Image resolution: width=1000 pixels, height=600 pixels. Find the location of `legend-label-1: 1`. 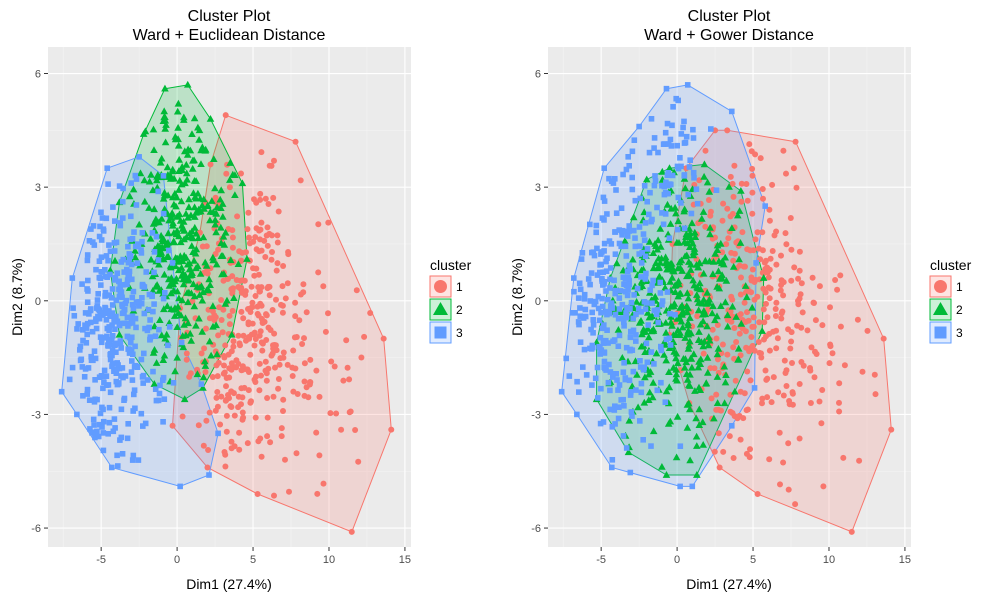

legend-label-1: 1 is located at coordinates (459, 287).